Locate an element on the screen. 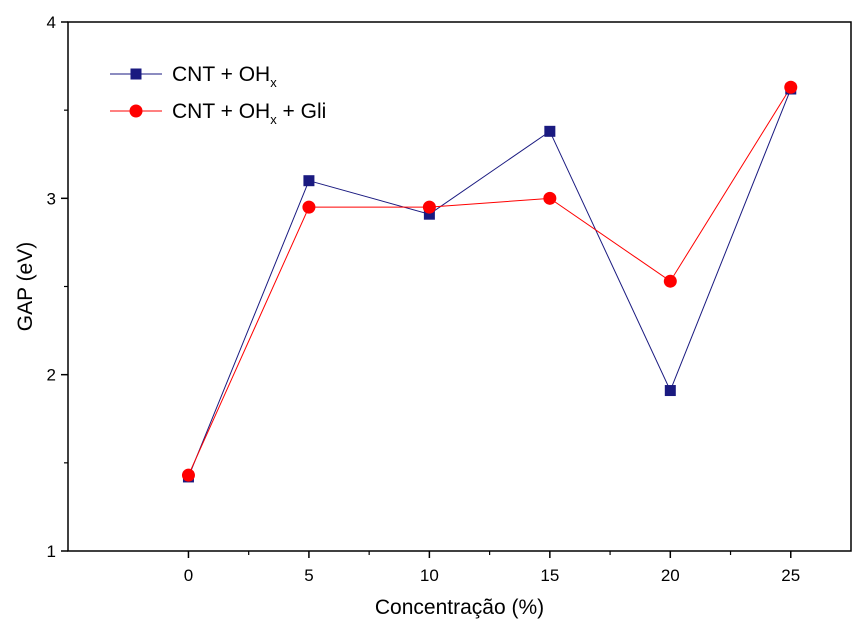  x-tick-label: 15 is located at coordinates (549, 575).